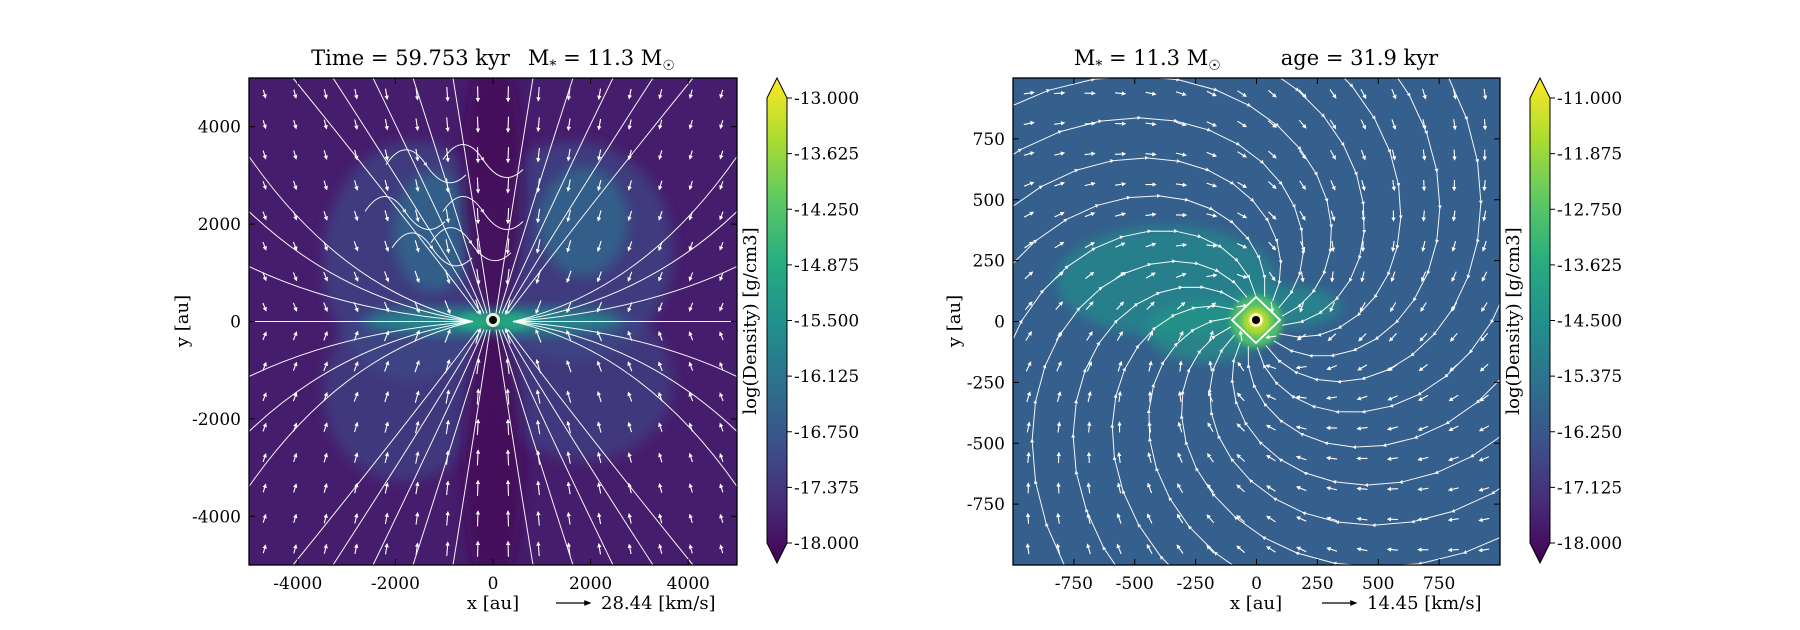 The width and height of the screenshot is (1800, 630). Describe the element at coordinates (989, 201) in the screenshot. I see `y-tick-label: 500` at that location.